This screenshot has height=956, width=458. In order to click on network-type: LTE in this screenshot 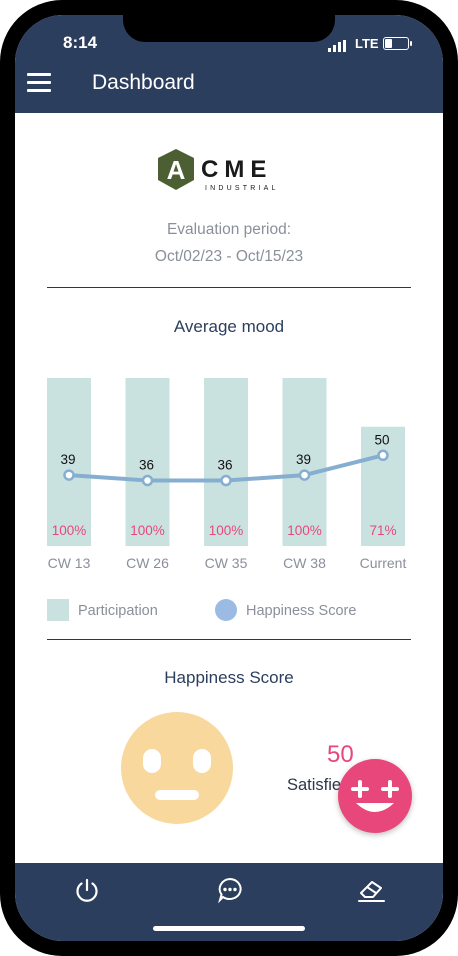, I will do `click(367, 43)`.